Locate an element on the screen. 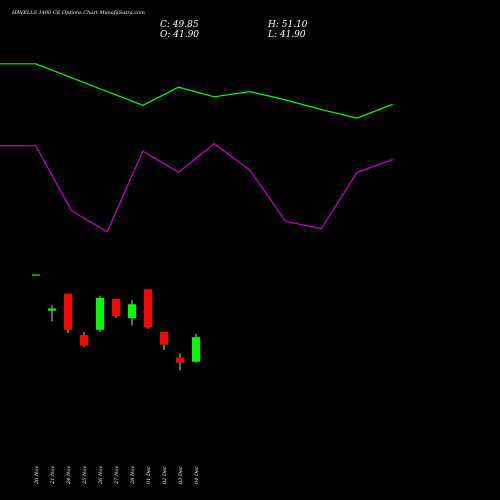 The width and height of the screenshot is (500, 500). x-tick-label: 27 Nov is located at coordinates (117, 475).